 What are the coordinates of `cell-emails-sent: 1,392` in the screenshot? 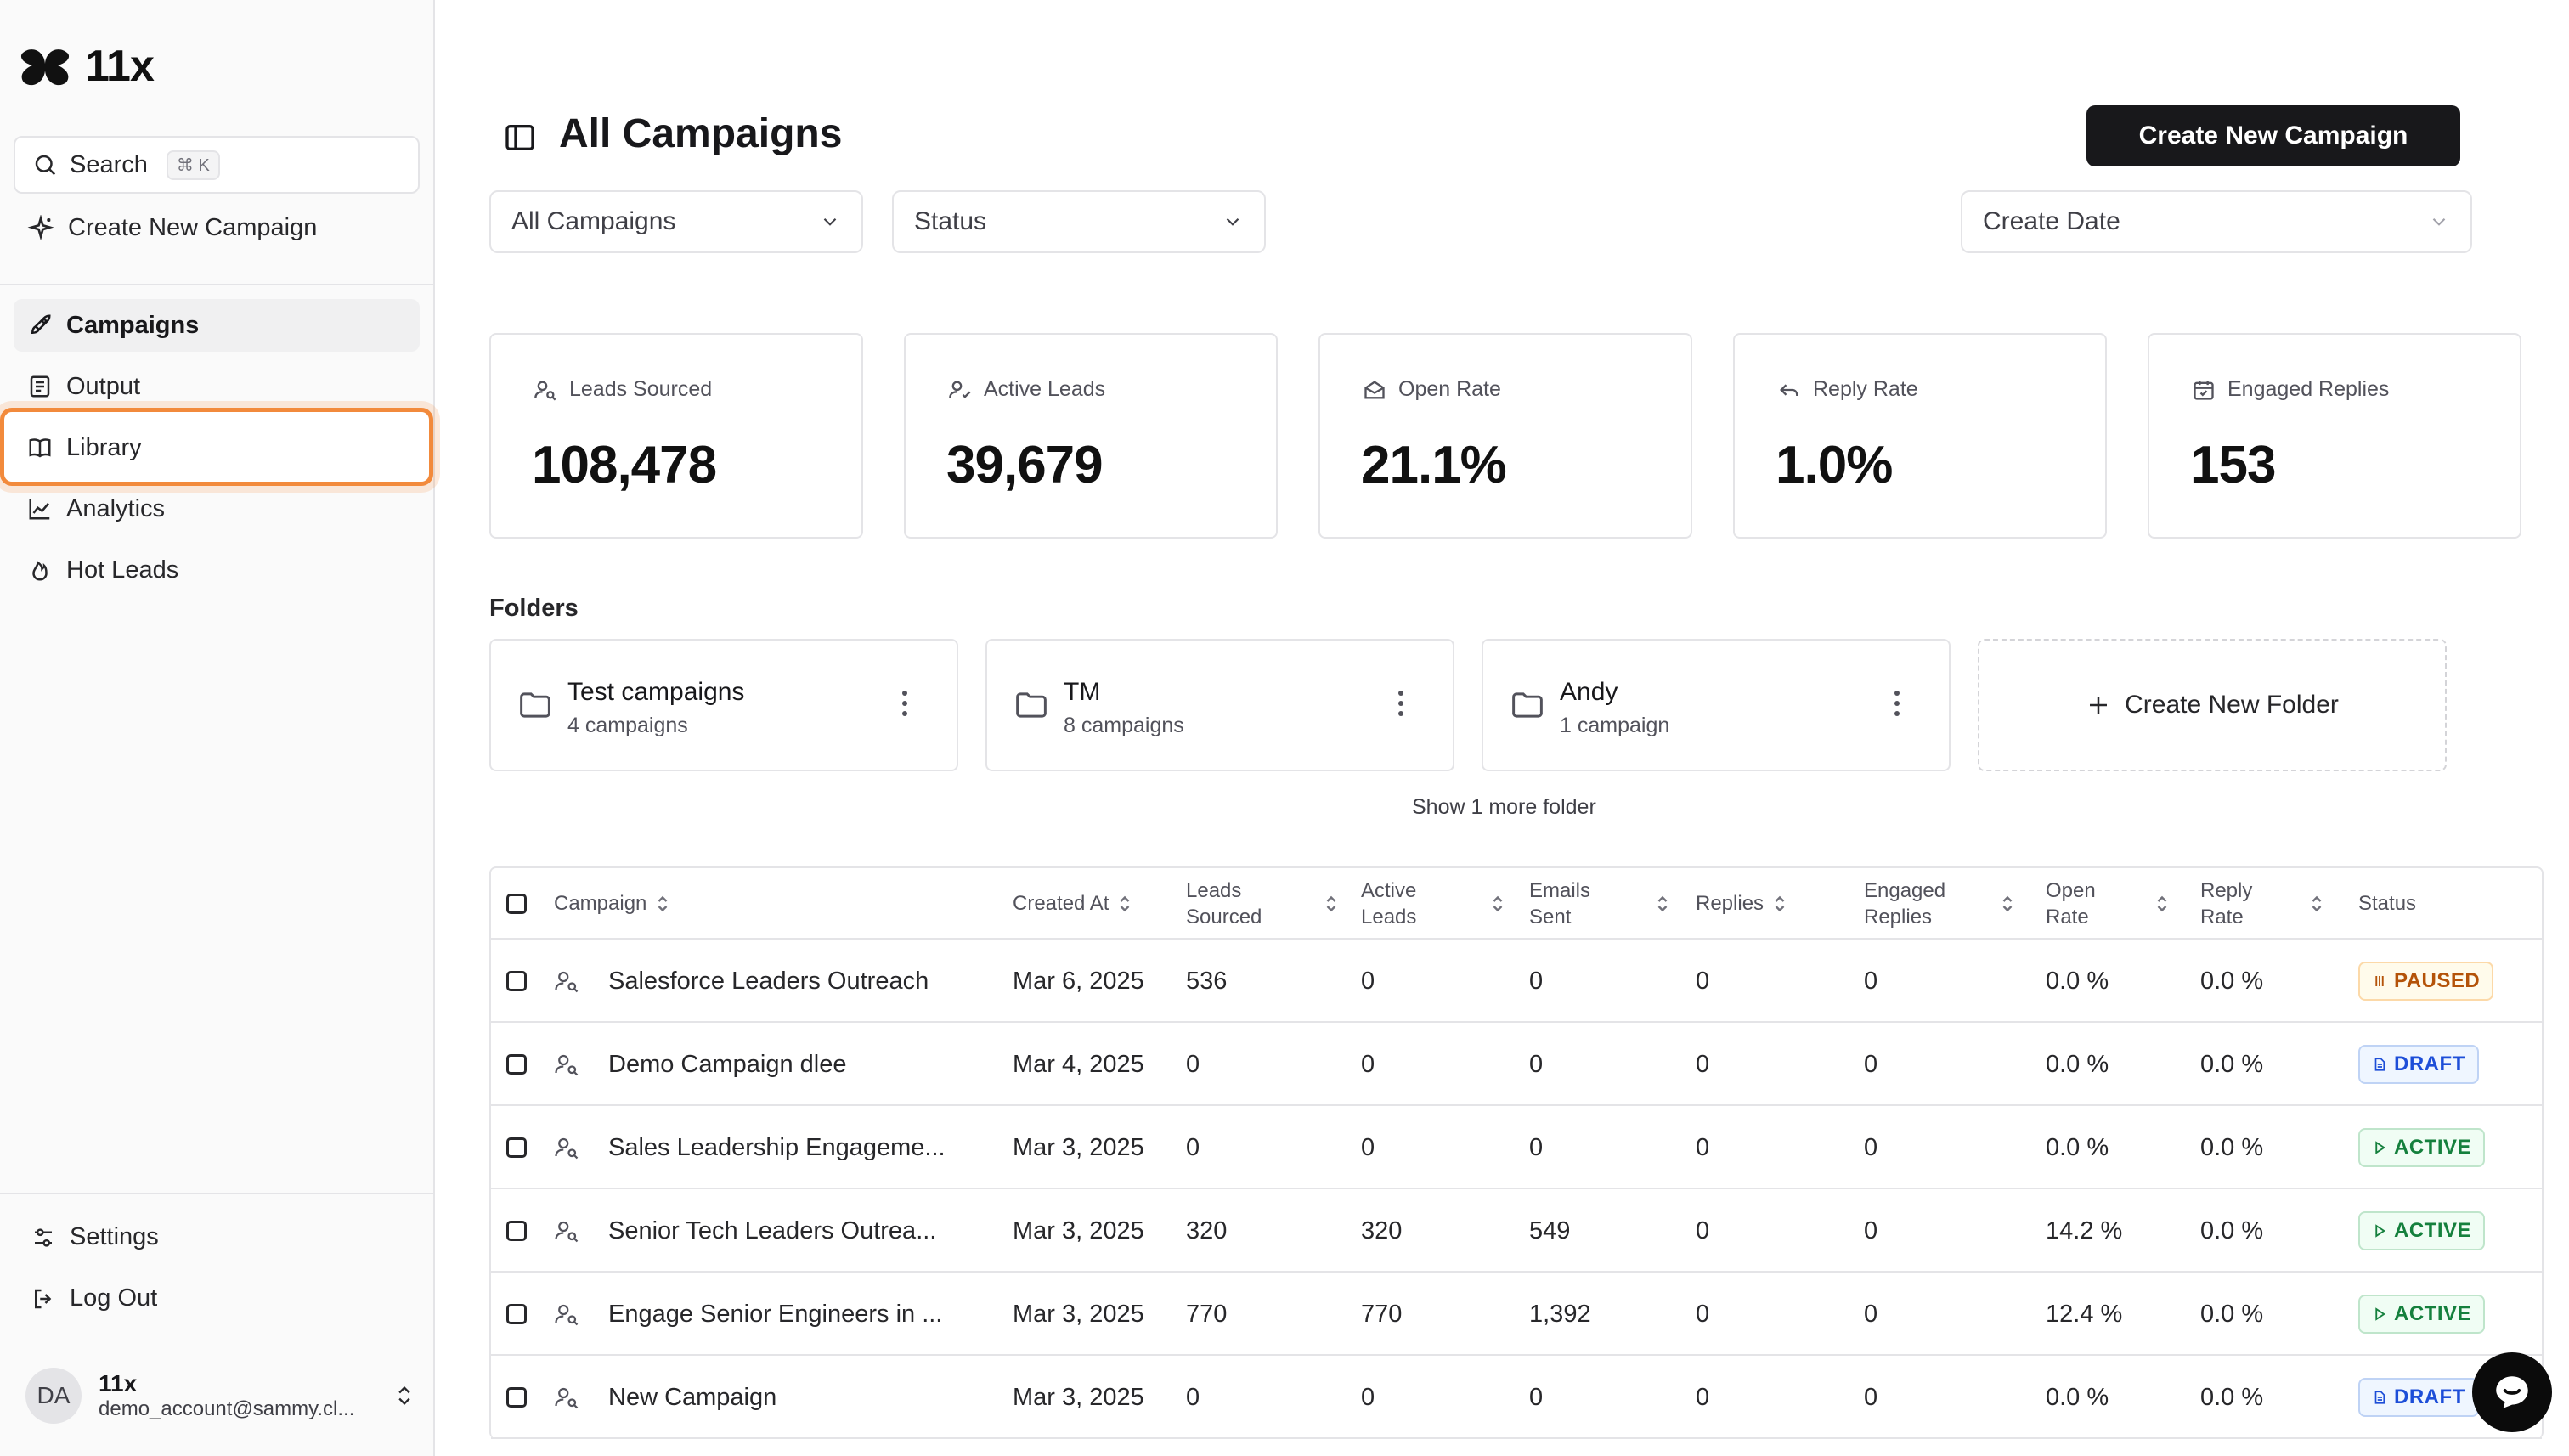 It's located at (1560, 1314).